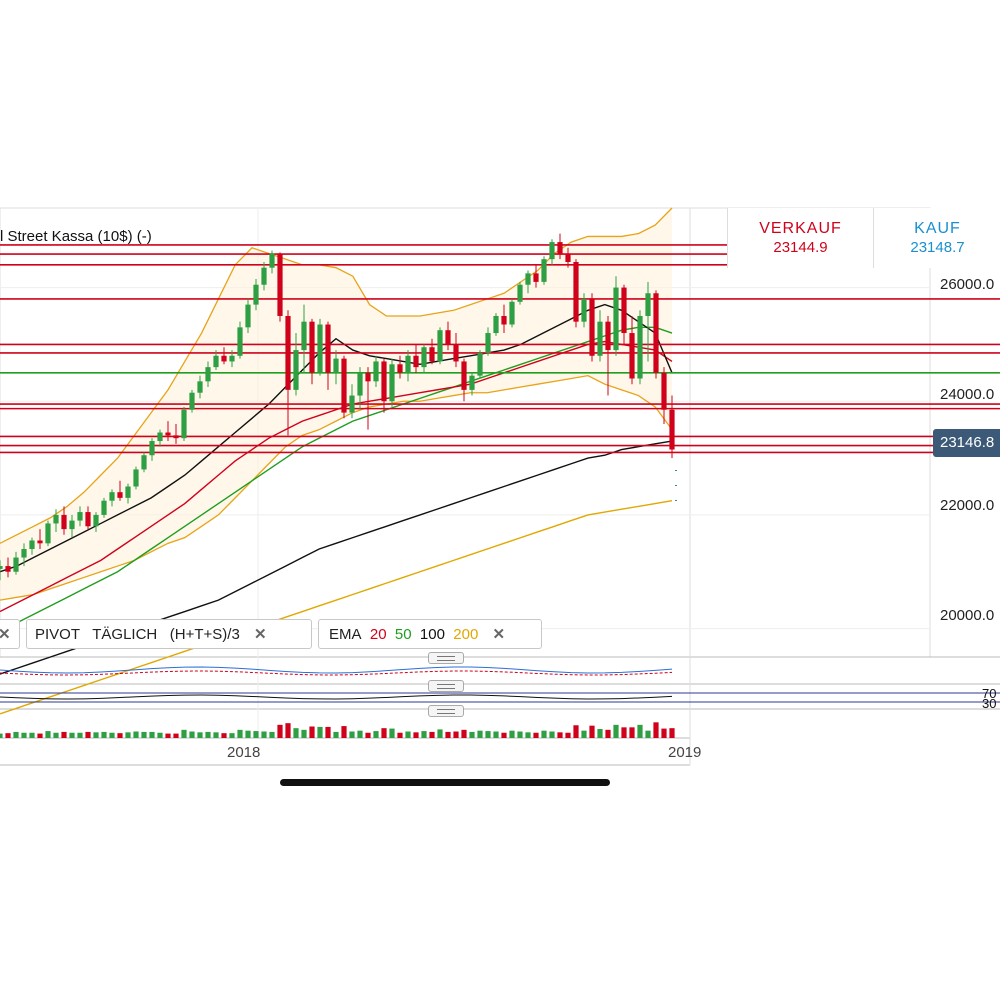 The image size is (1000, 1000). I want to click on pivot-formula: (H+T+S)/3, so click(204, 634).